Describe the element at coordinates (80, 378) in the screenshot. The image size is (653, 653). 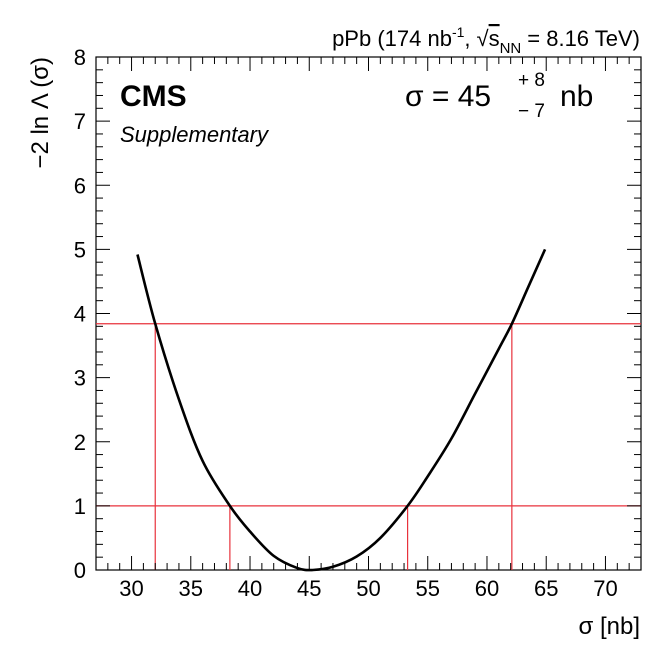
I see `y-tick-label-3: 3` at that location.